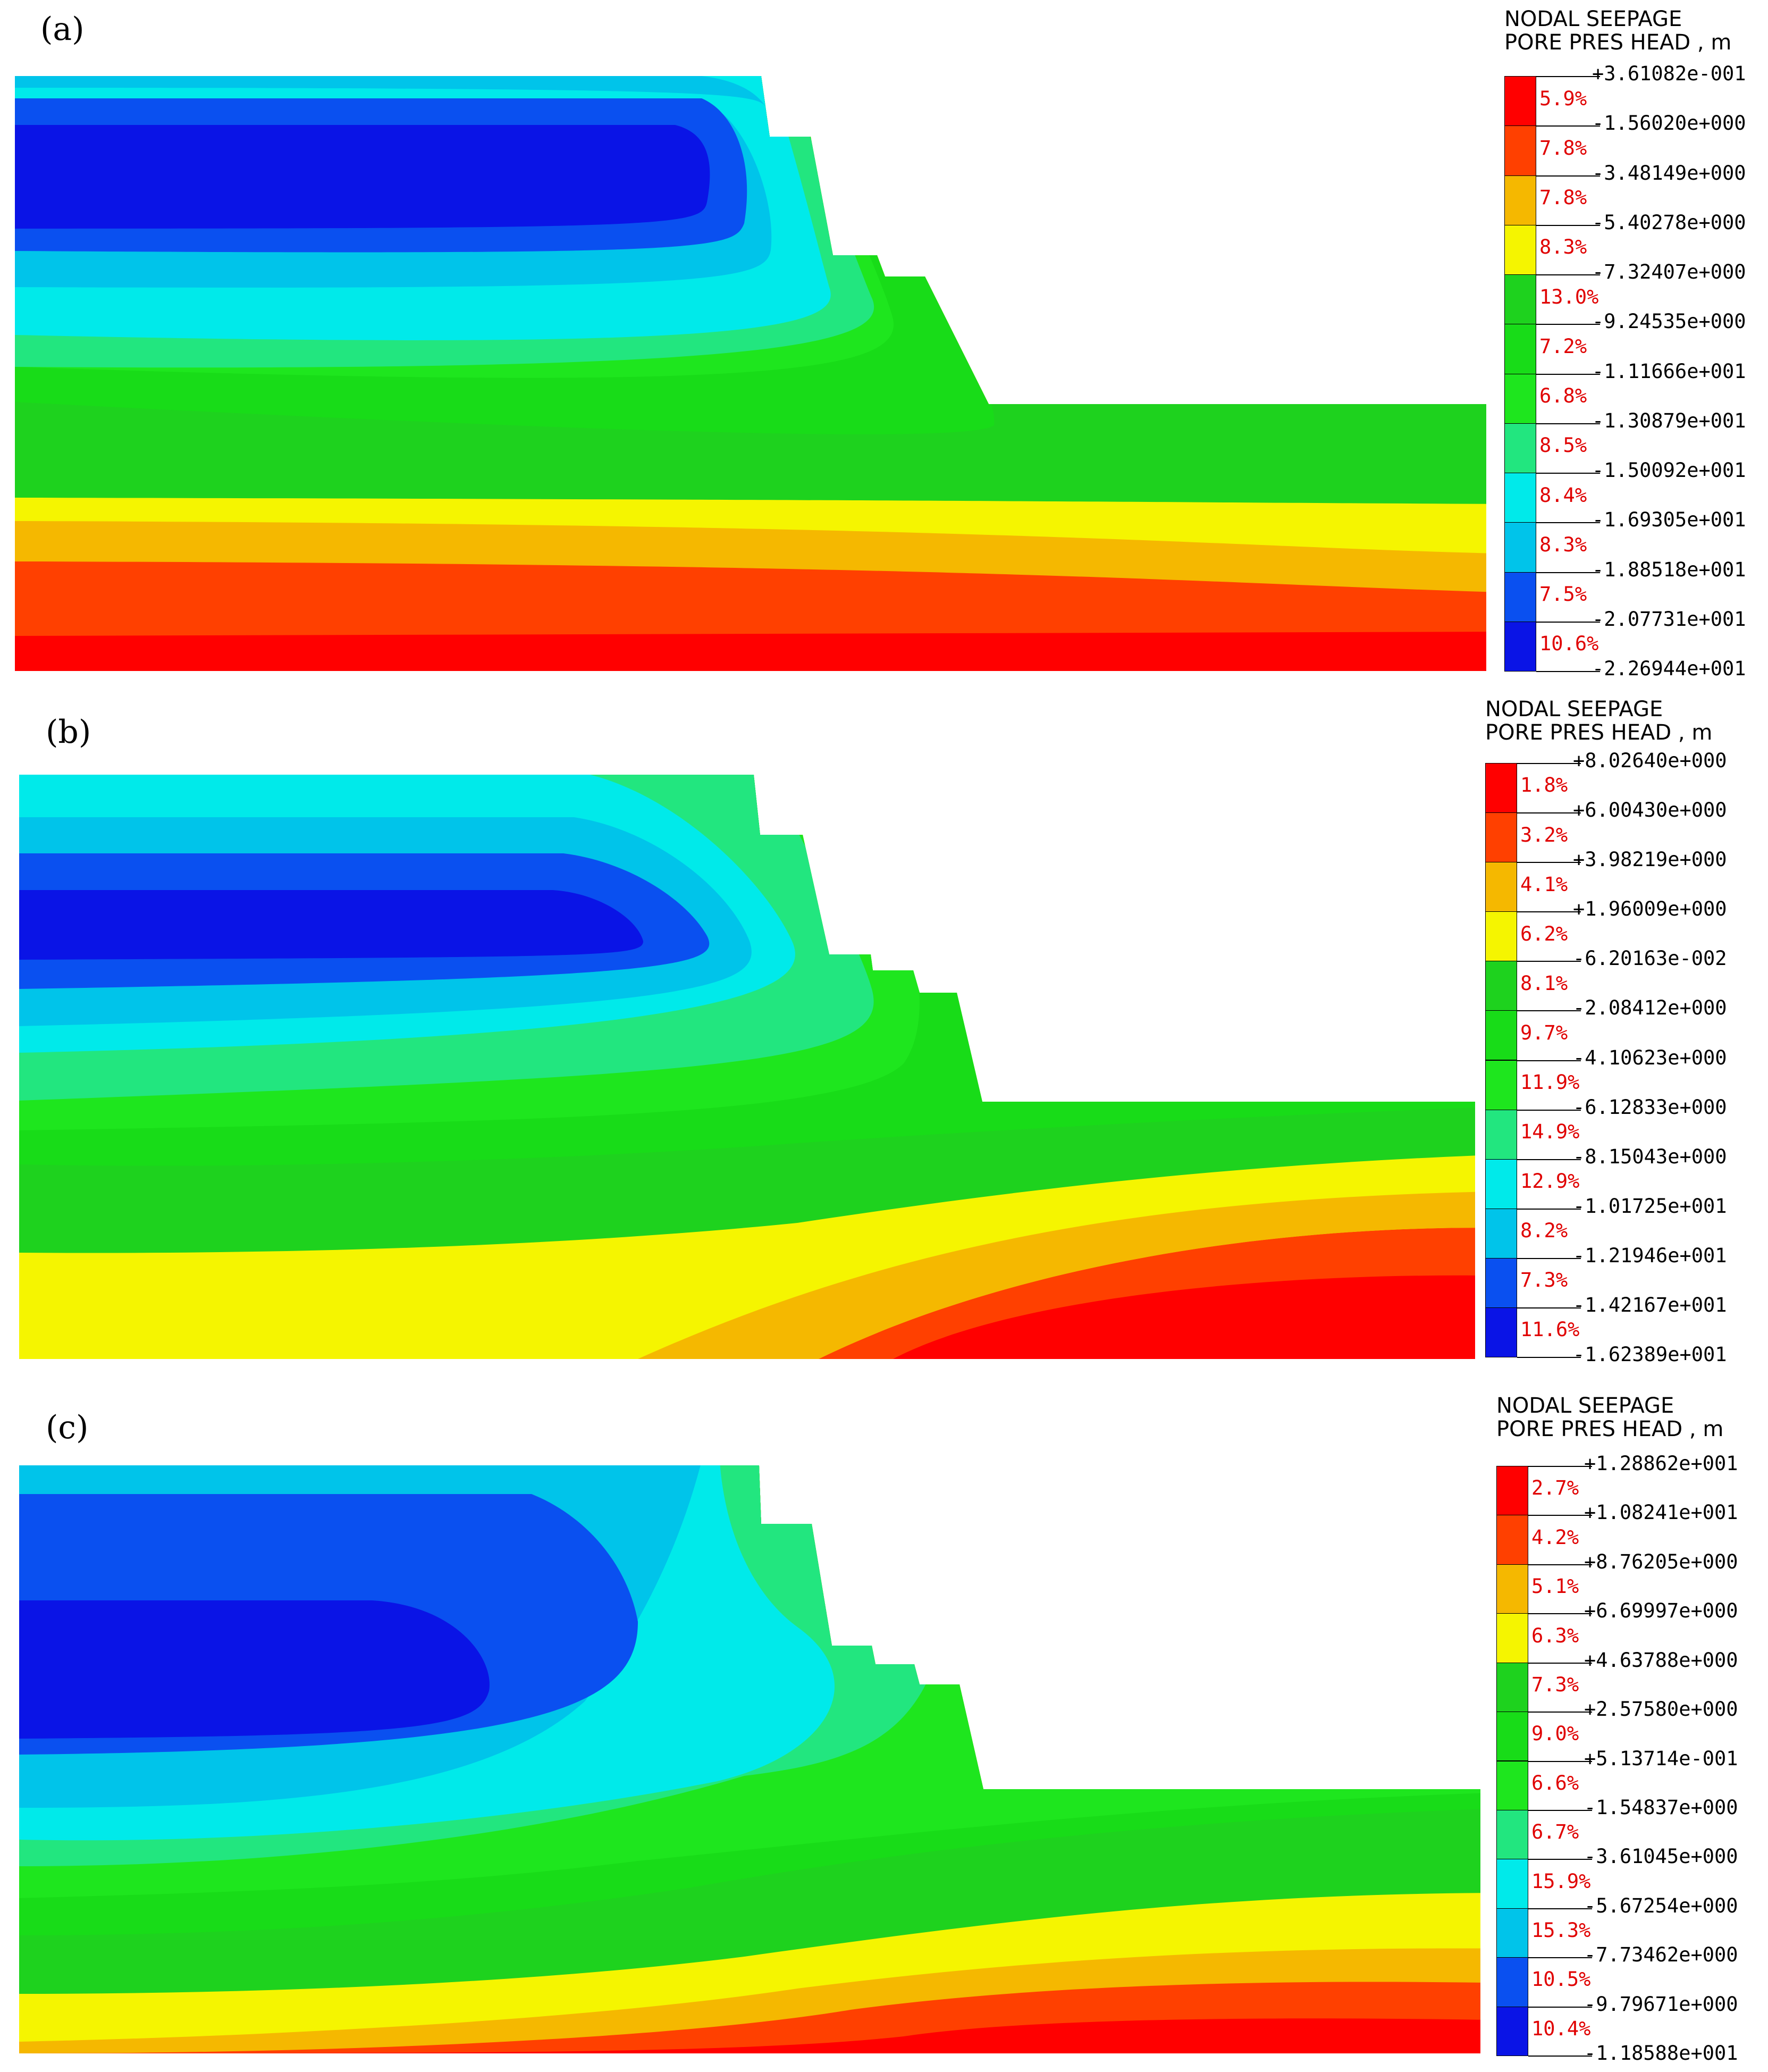 Image resolution: width=1768 pixels, height=2072 pixels. What do you see at coordinates (1544, 785) in the screenshot?
I see `legend-percent: 1.8%` at bounding box center [1544, 785].